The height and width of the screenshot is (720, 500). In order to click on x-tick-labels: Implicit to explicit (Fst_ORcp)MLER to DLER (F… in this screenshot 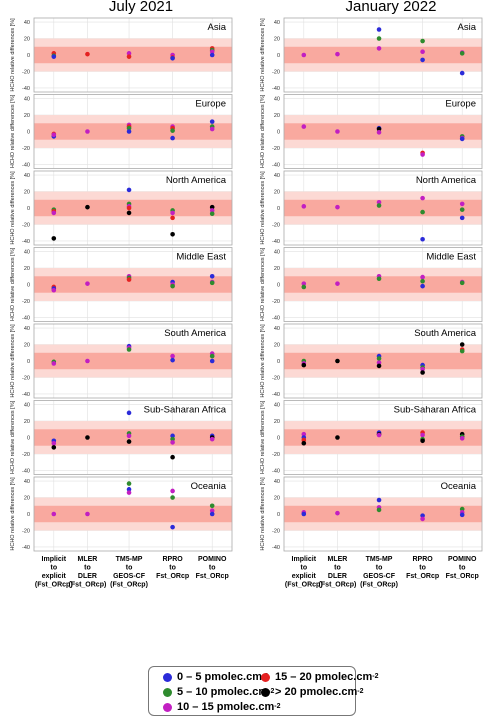, I will do `click(257, 572)`.